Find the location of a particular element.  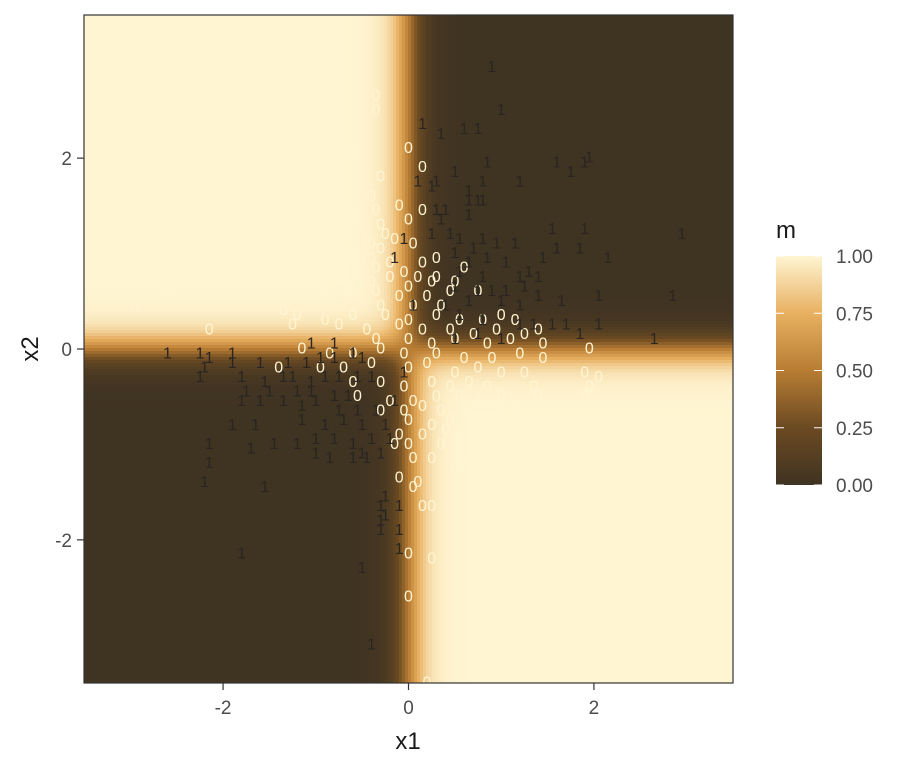

x-axis-title: x1 is located at coordinates (407, 741).